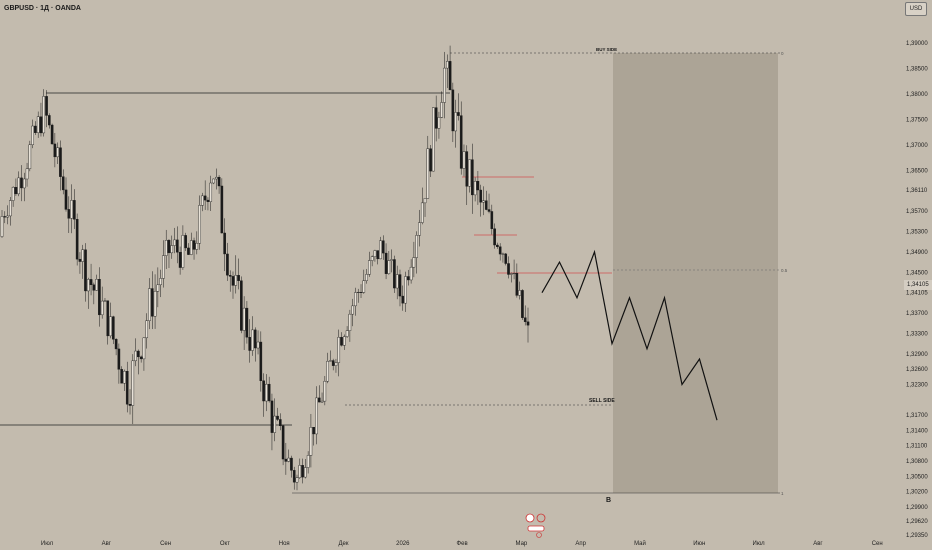  What do you see at coordinates (536, 528) in the screenshot?
I see `logo-bar-icon` at bounding box center [536, 528].